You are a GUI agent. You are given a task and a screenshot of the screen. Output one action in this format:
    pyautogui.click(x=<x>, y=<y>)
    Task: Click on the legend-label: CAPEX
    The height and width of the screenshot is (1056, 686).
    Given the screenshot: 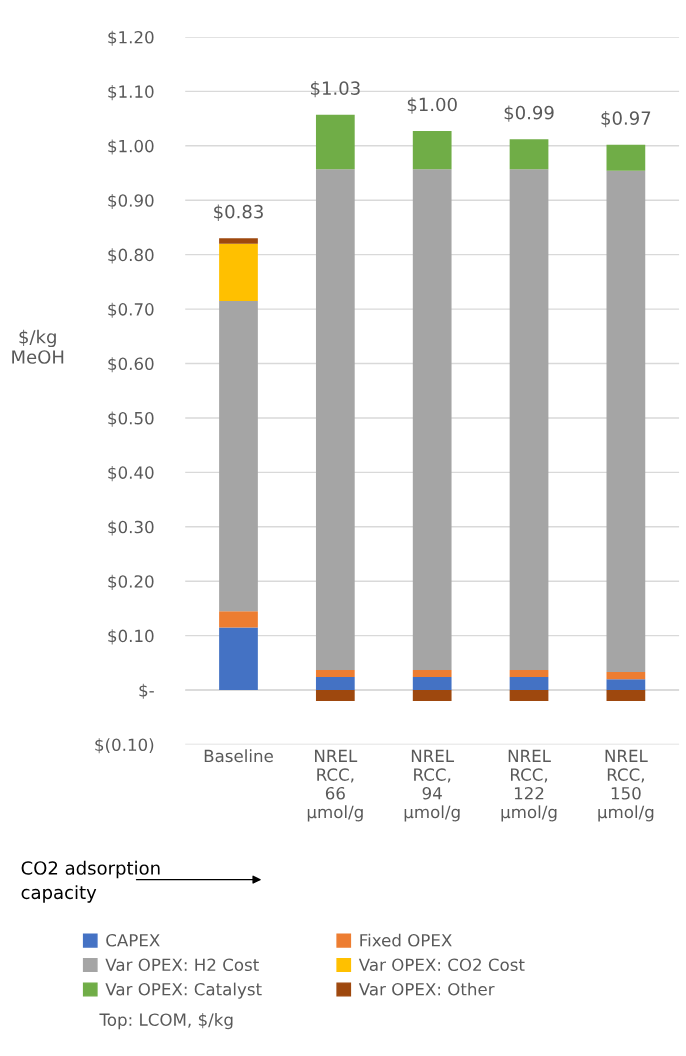 What is the action you would take?
    pyautogui.click(x=133, y=940)
    